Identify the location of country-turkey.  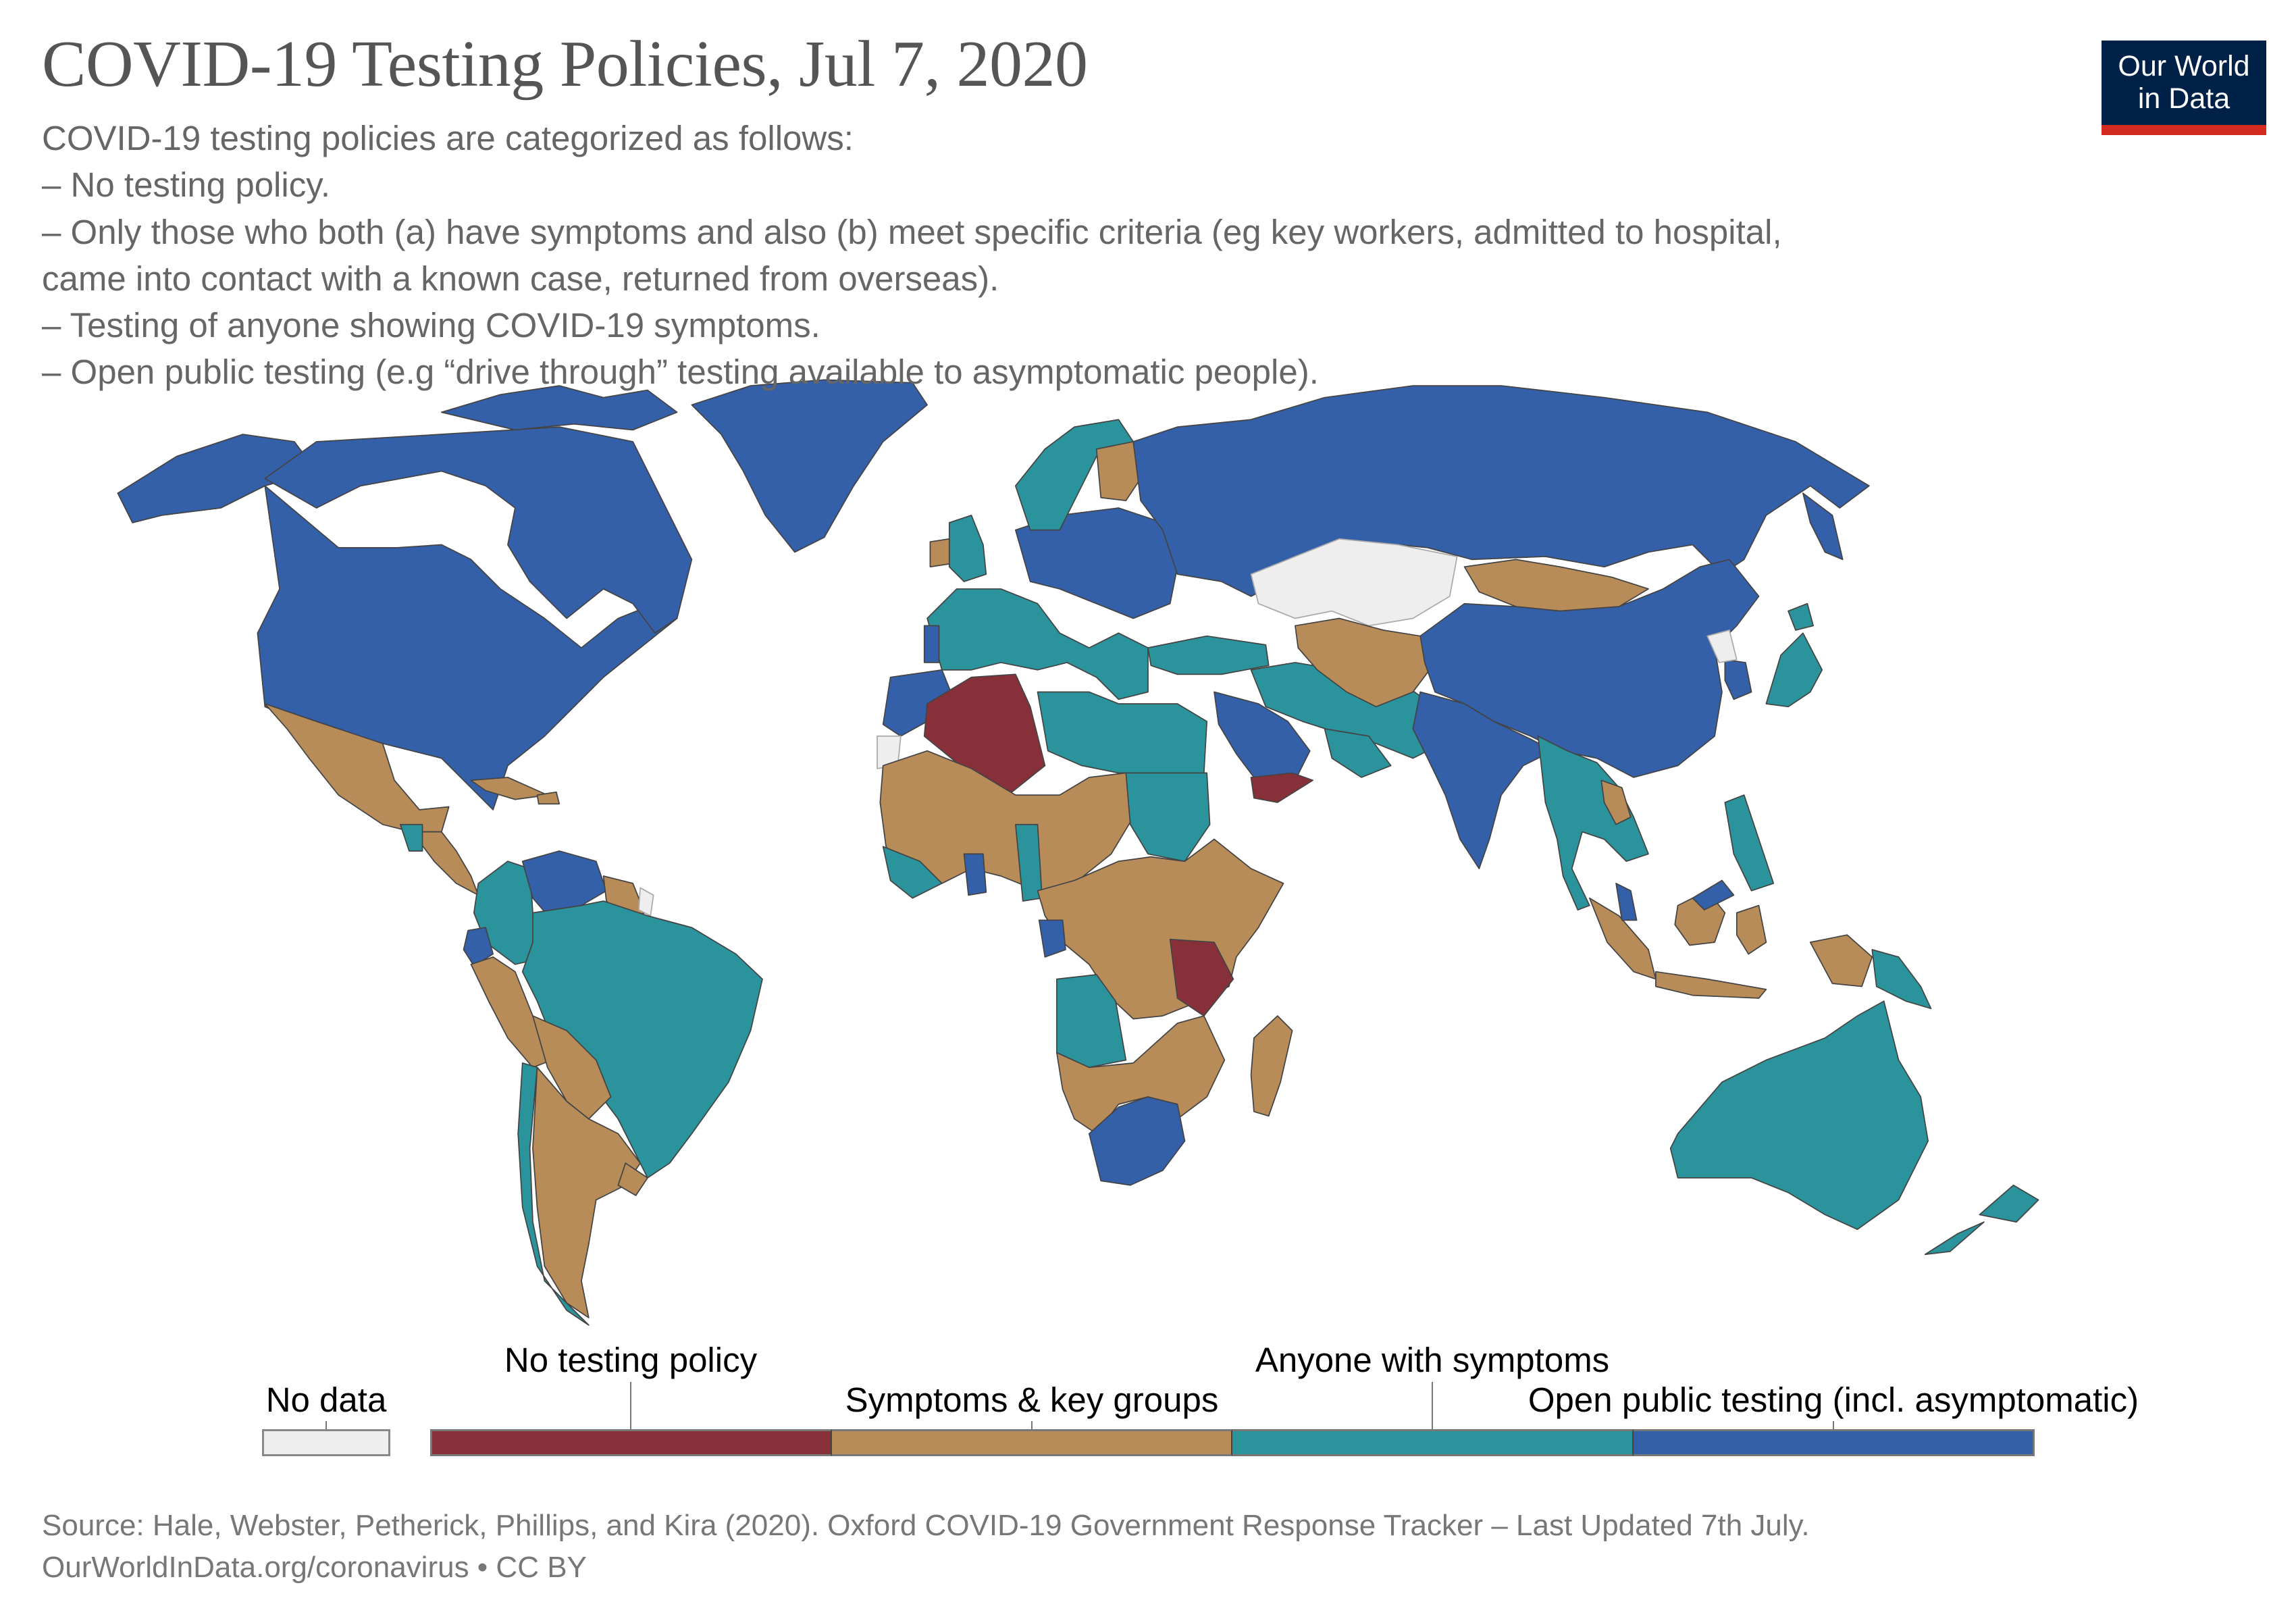
(1208, 655).